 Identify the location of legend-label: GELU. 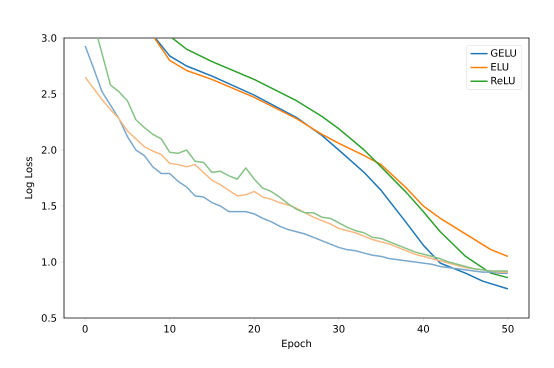
(503, 53).